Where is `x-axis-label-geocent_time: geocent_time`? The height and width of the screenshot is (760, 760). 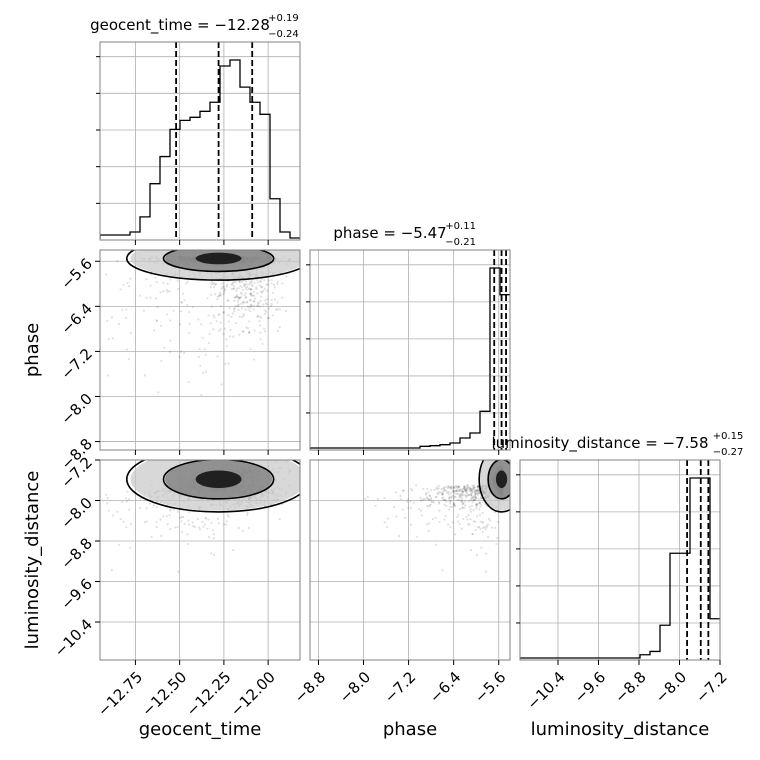 x-axis-label-geocent_time: geocent_time is located at coordinates (200, 729).